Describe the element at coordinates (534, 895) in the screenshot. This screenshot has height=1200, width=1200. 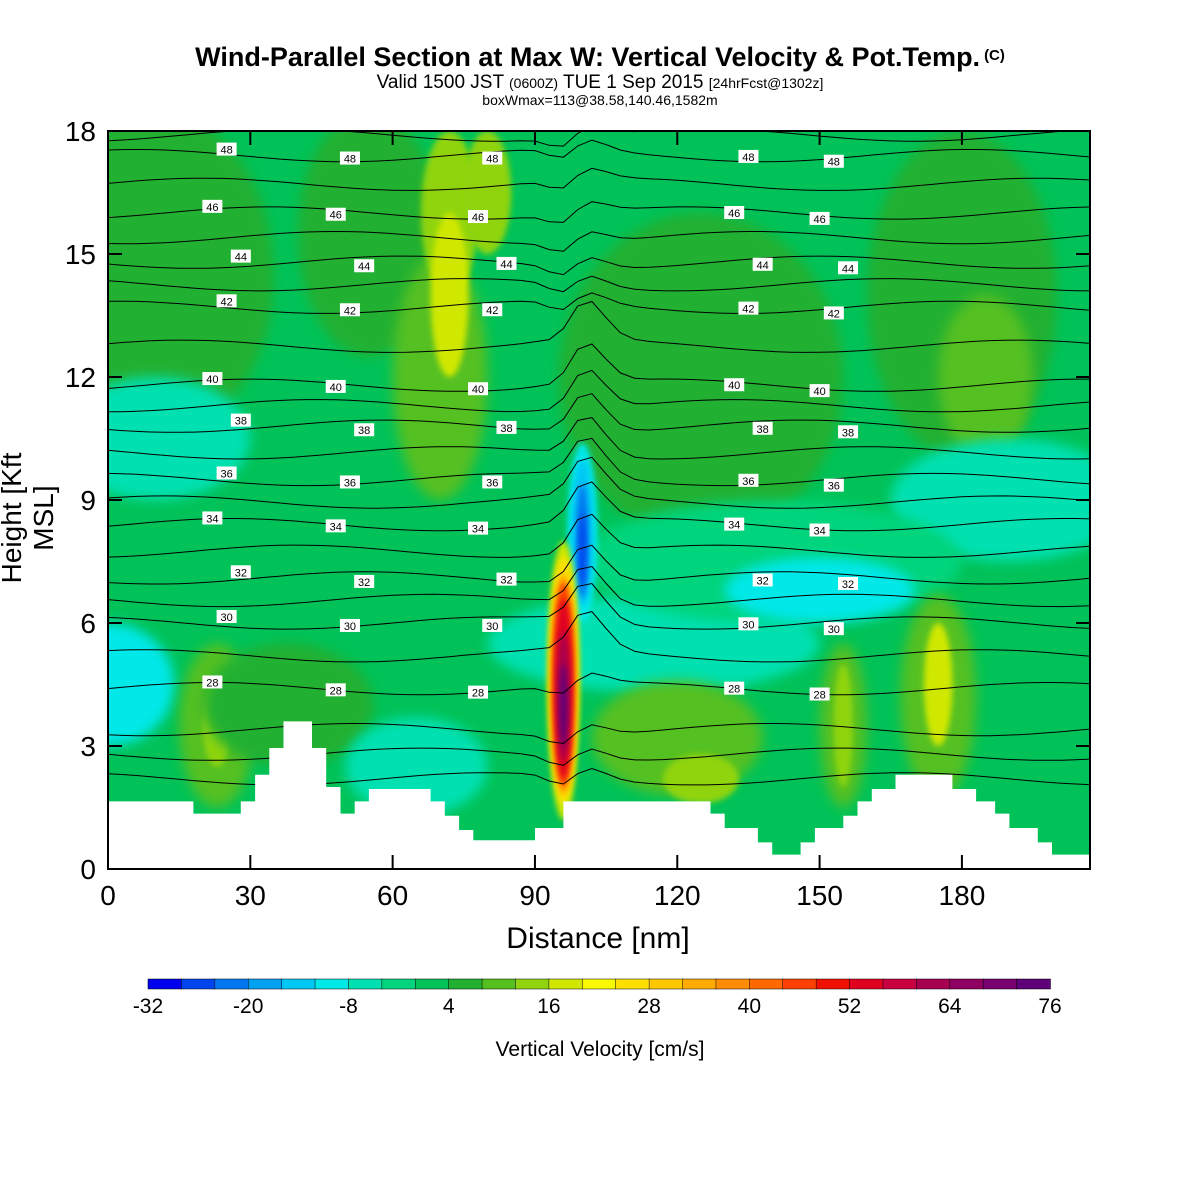
I see `x-tick-label: 90` at that location.